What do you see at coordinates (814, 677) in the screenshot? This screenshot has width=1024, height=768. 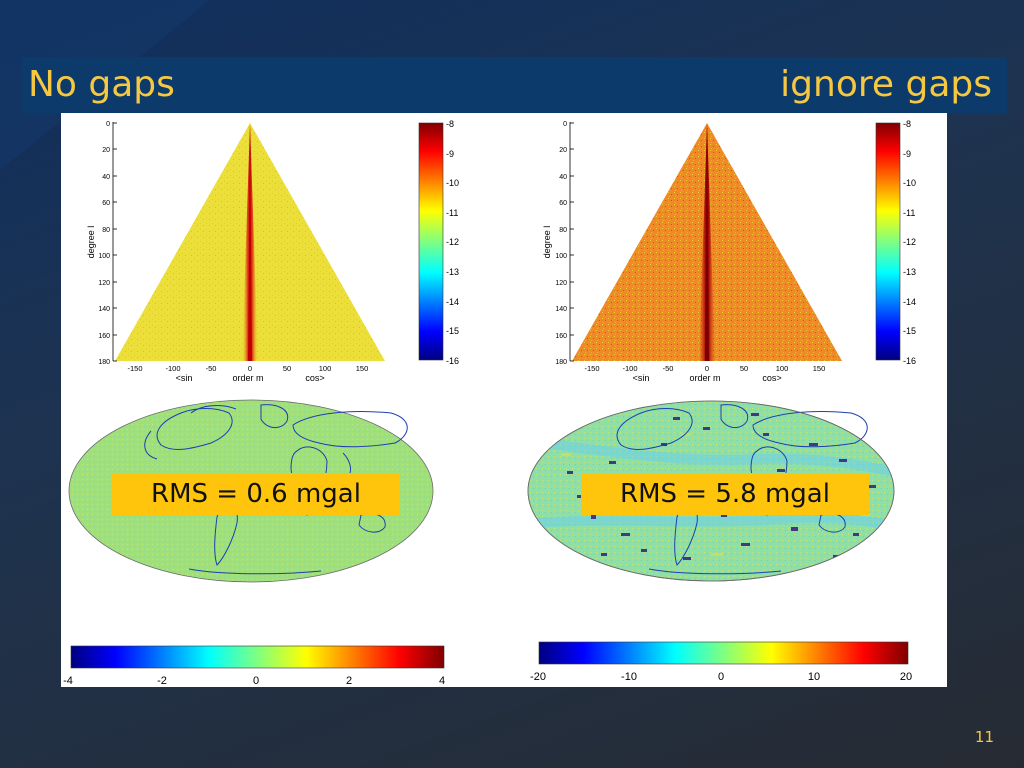 I see `right-map-cbar-tick: 10` at bounding box center [814, 677].